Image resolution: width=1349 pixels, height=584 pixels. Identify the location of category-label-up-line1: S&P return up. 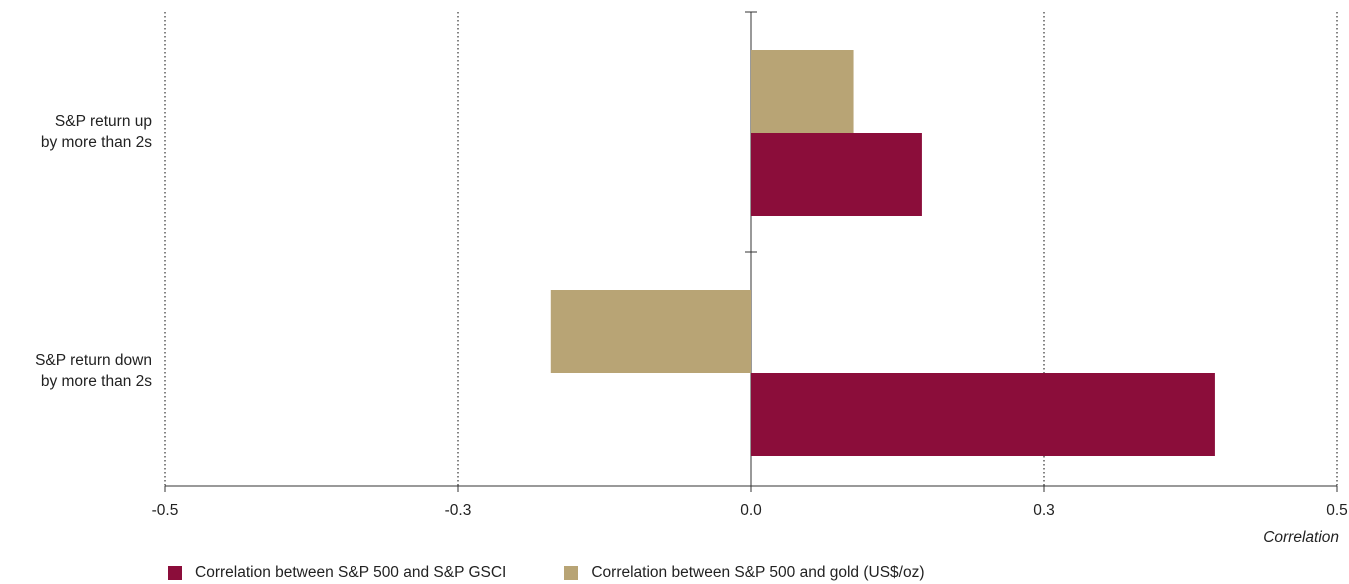
(103, 121).